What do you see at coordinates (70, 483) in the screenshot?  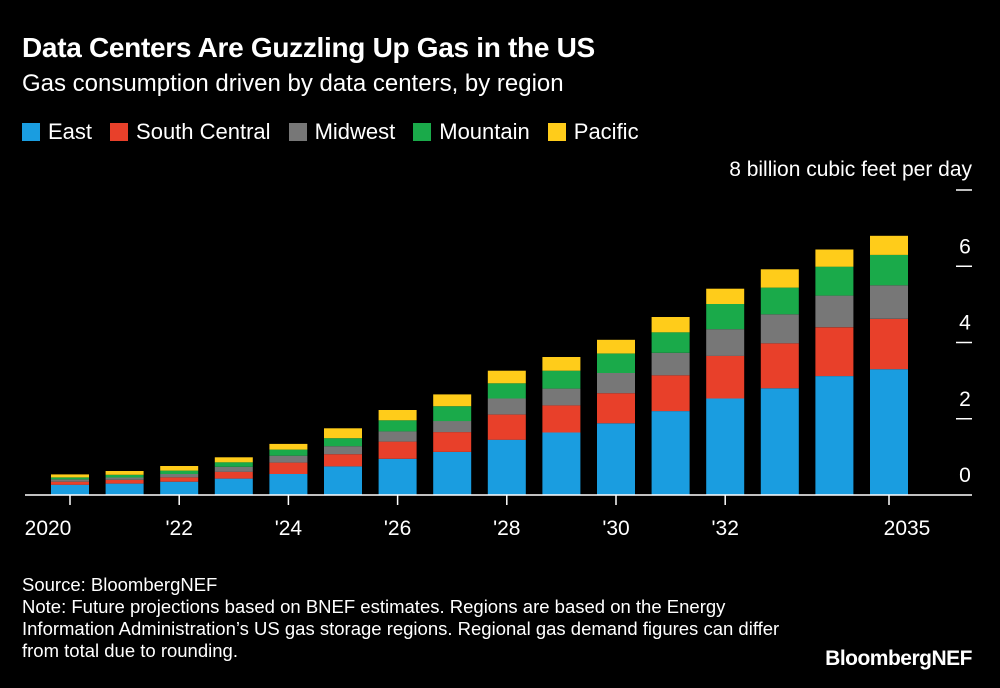 I see `bar-segment-south-central-2020` at bounding box center [70, 483].